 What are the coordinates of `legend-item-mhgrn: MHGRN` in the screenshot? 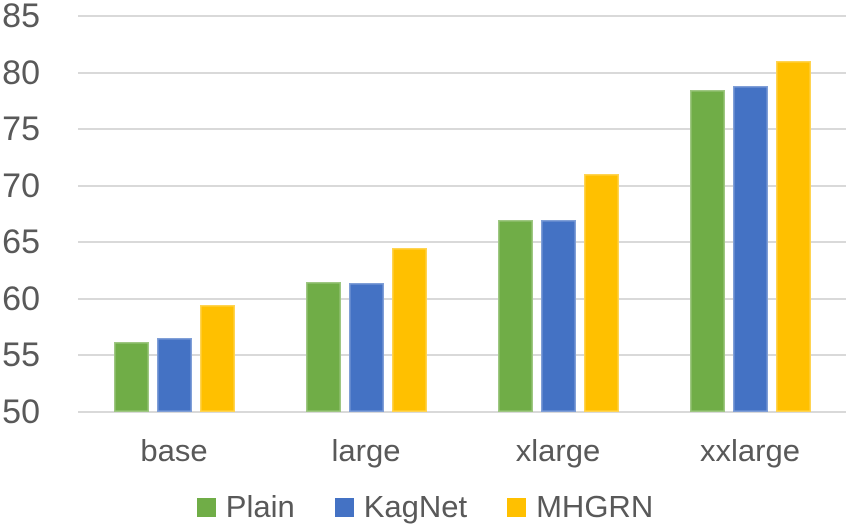 It's located at (580, 507).